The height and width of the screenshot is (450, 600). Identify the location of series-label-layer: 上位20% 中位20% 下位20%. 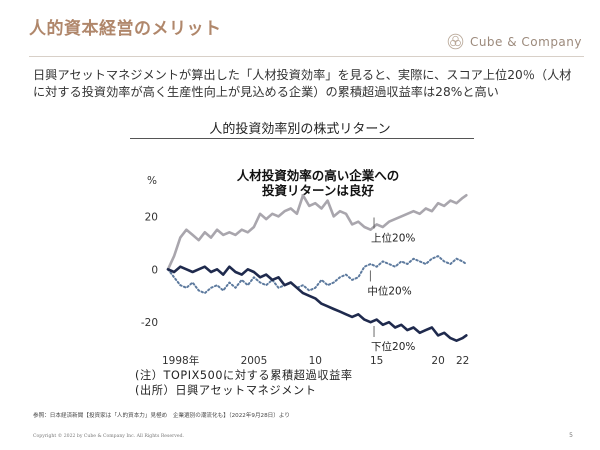
(391, 285).